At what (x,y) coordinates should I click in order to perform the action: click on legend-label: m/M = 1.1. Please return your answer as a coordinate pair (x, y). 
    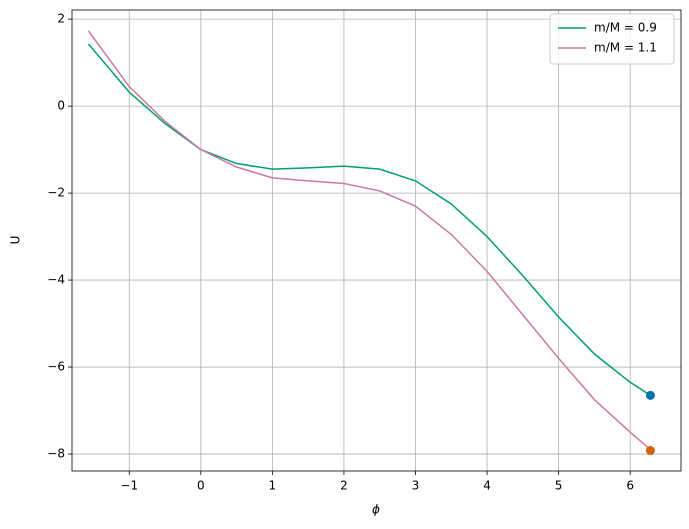
    Looking at the image, I should click on (625, 48).